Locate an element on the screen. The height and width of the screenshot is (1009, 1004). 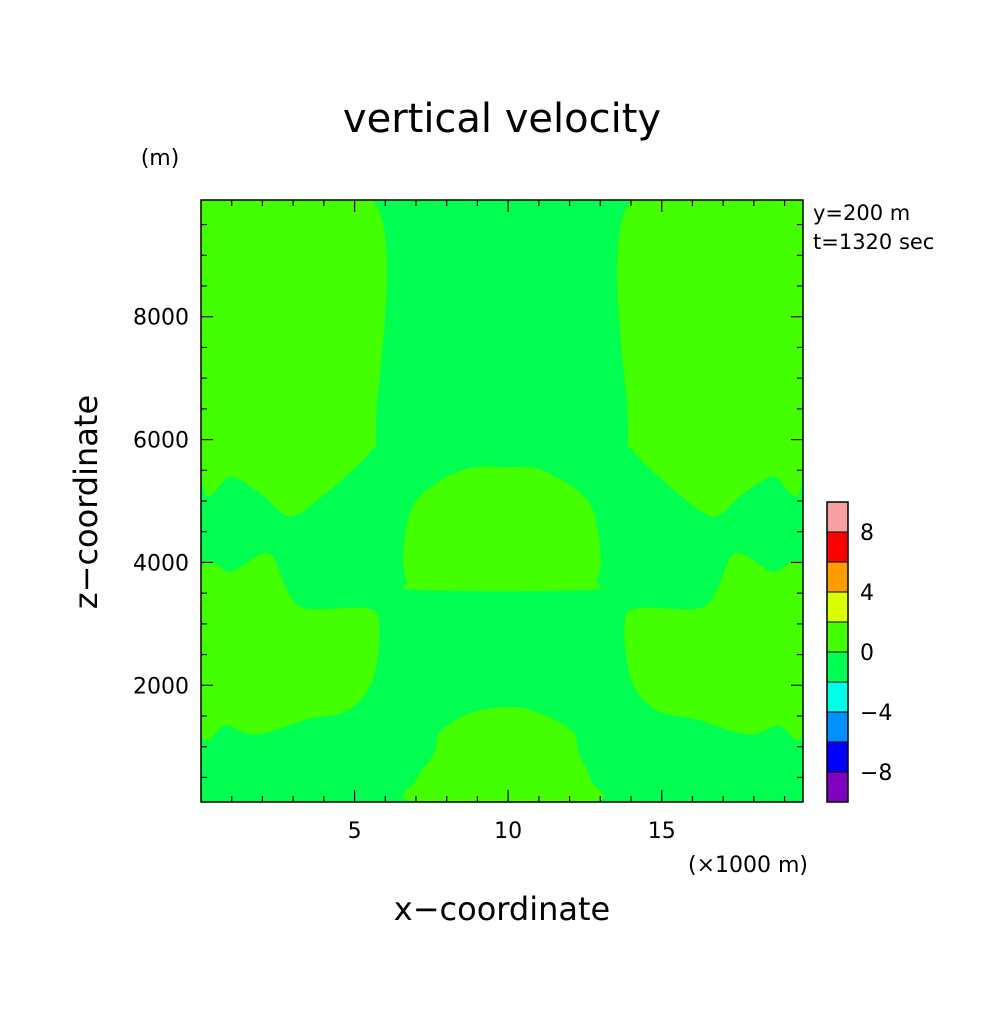
chart-title: vertical velocity is located at coordinates (502, 119).